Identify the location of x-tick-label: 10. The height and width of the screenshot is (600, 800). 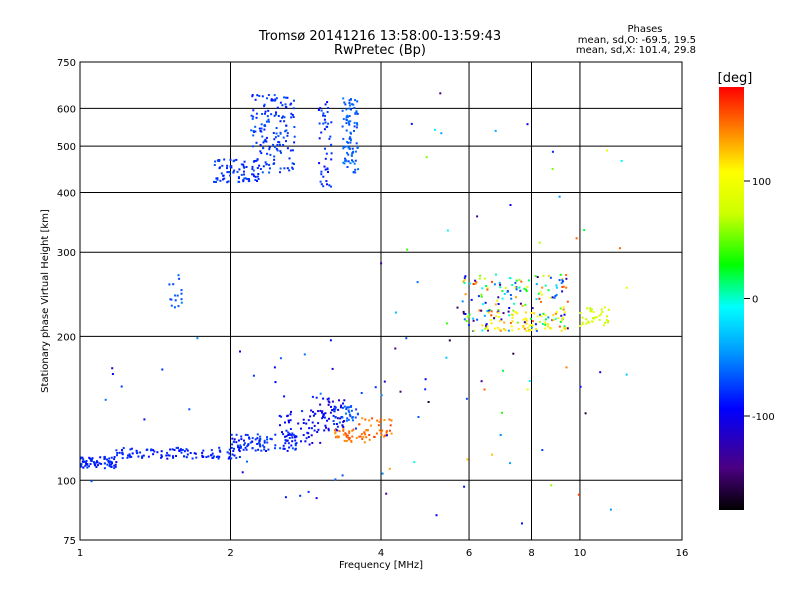
(580, 553).